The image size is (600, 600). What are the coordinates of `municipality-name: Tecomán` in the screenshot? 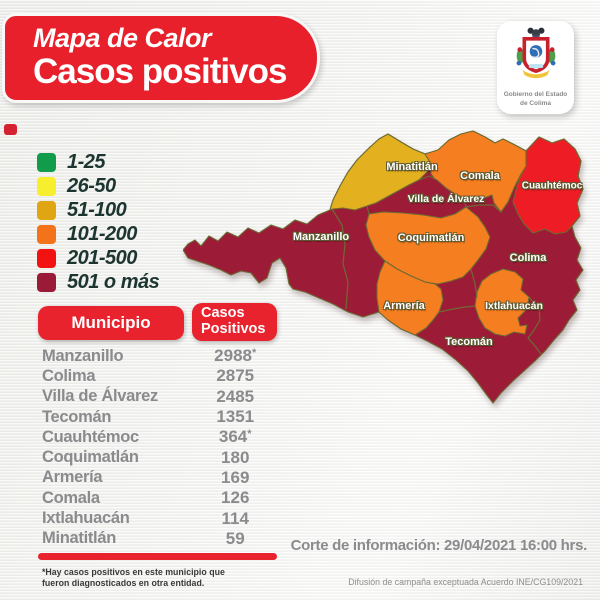 It's located at (77, 416).